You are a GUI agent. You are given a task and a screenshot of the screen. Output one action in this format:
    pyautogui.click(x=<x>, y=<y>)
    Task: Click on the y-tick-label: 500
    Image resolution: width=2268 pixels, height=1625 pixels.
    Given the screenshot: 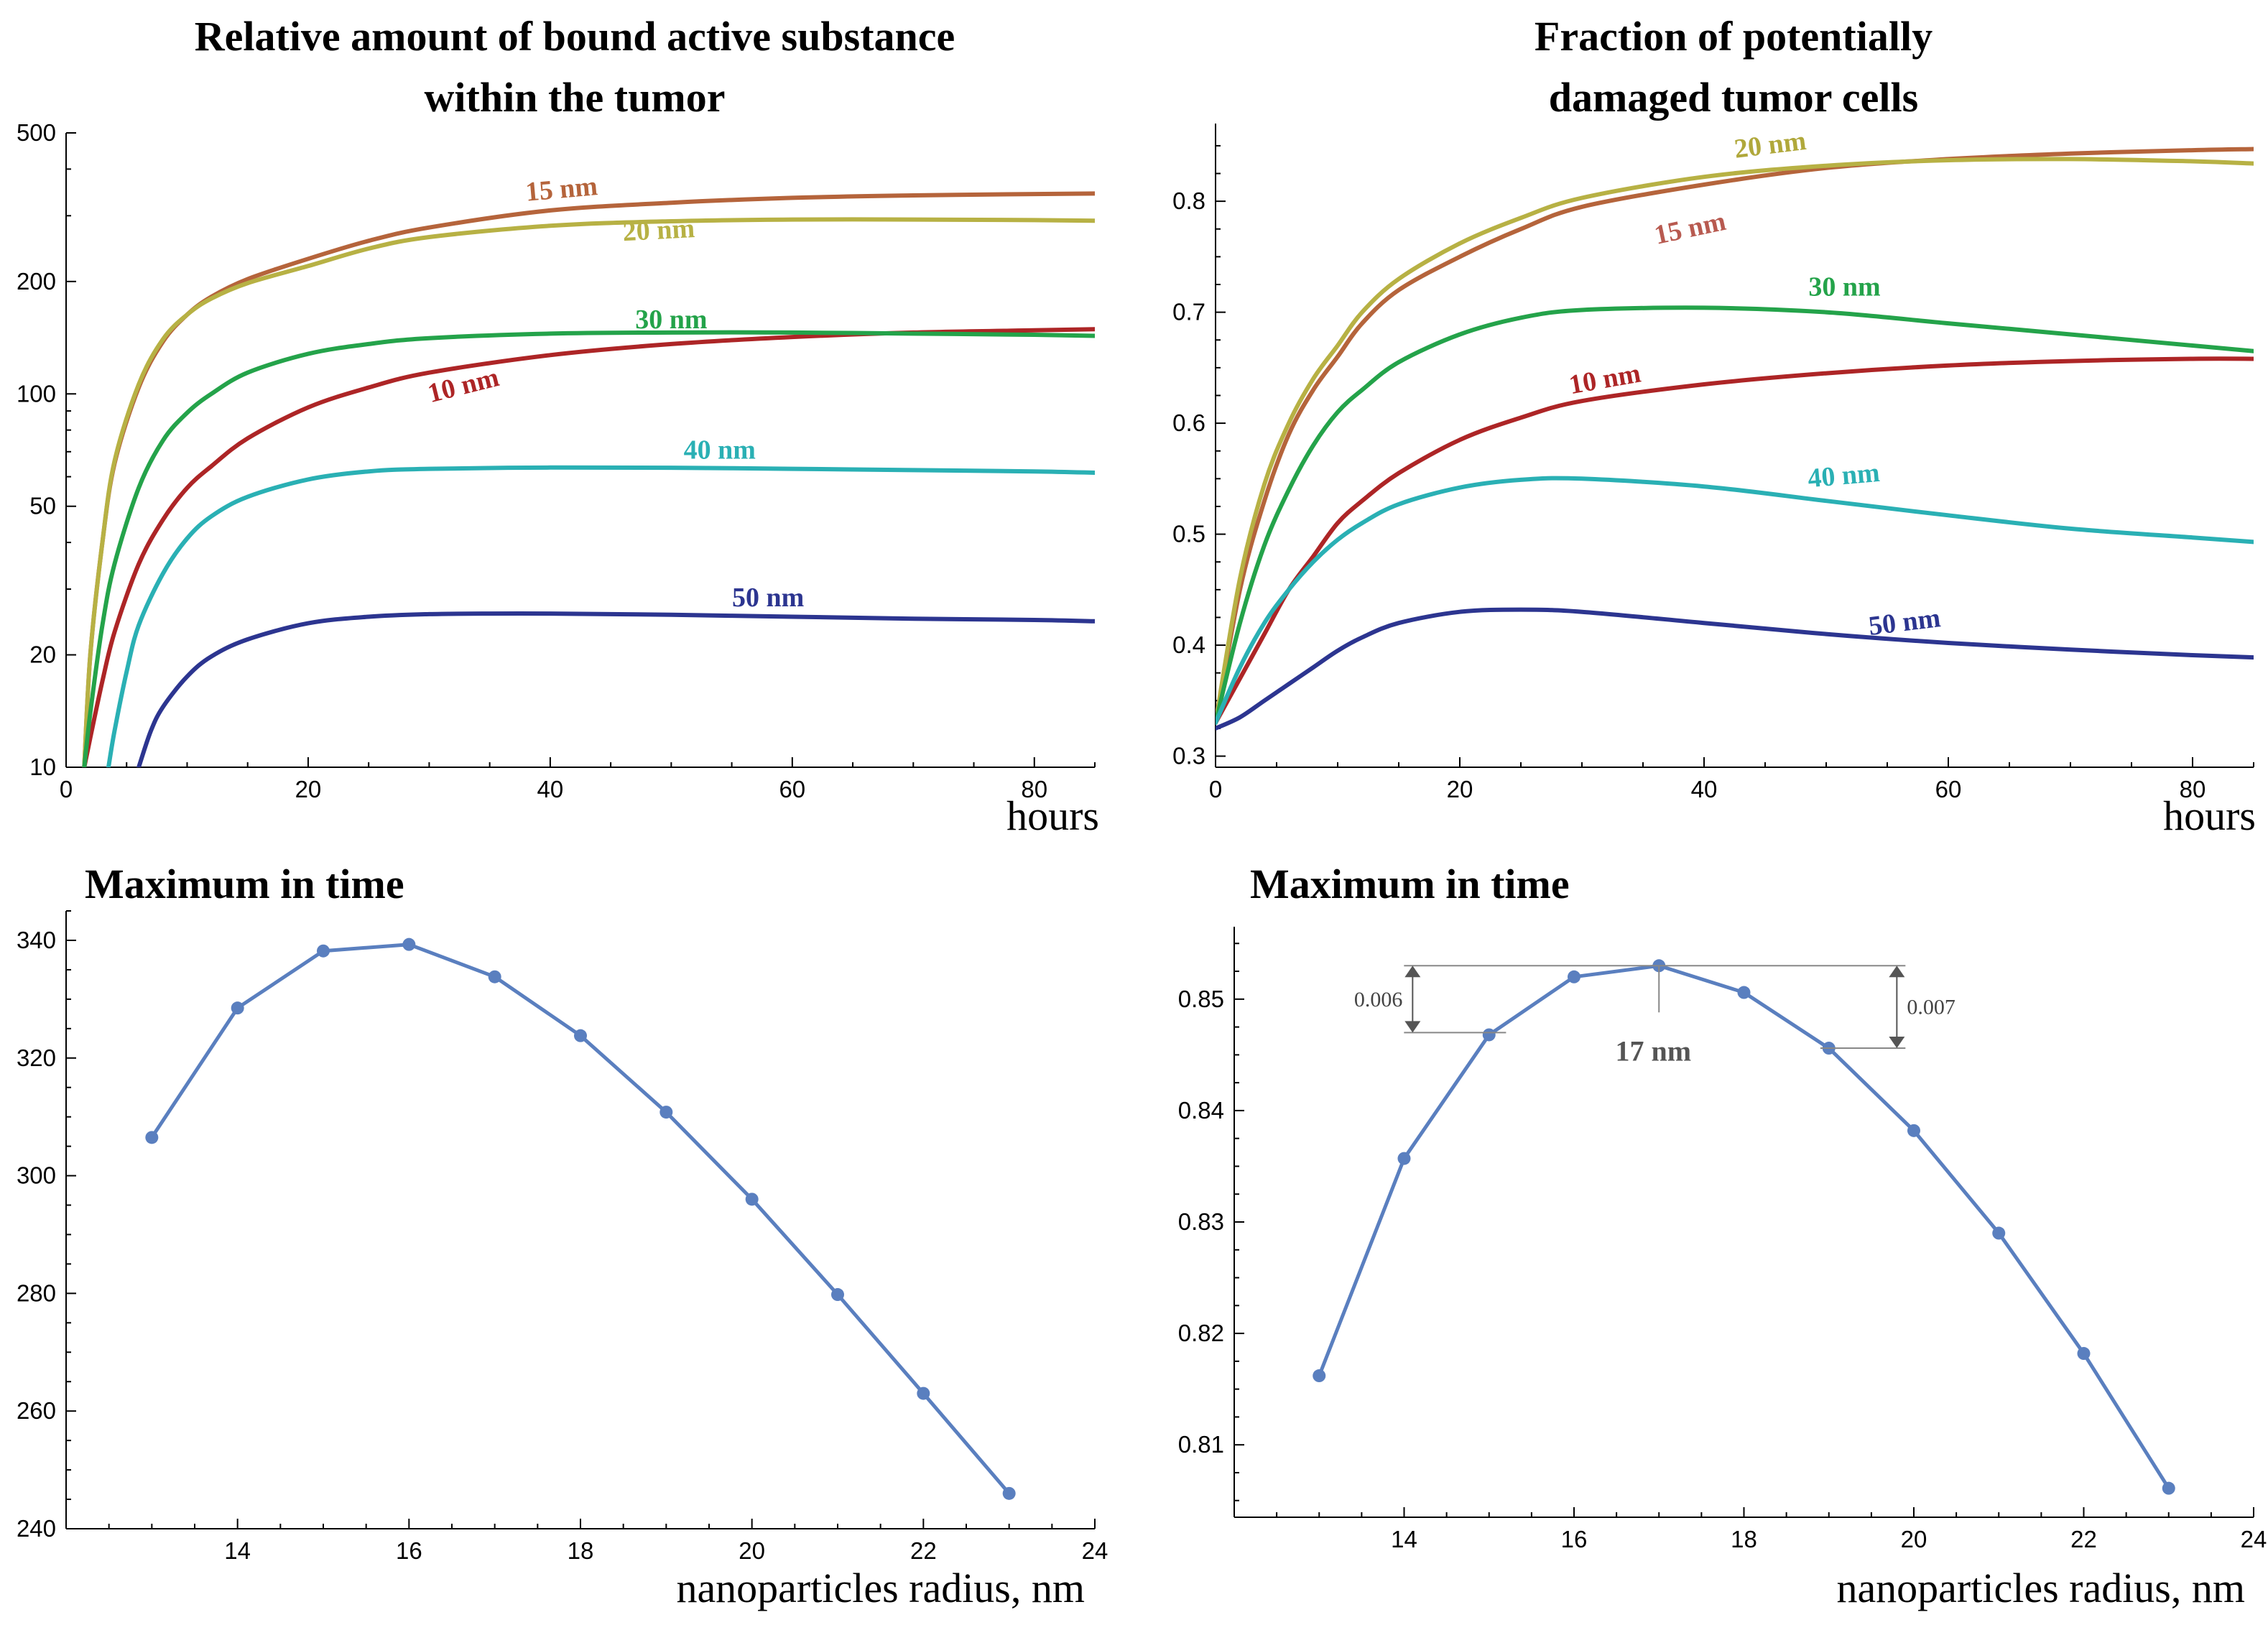 What is the action you would take?
    pyautogui.click(x=36, y=132)
    